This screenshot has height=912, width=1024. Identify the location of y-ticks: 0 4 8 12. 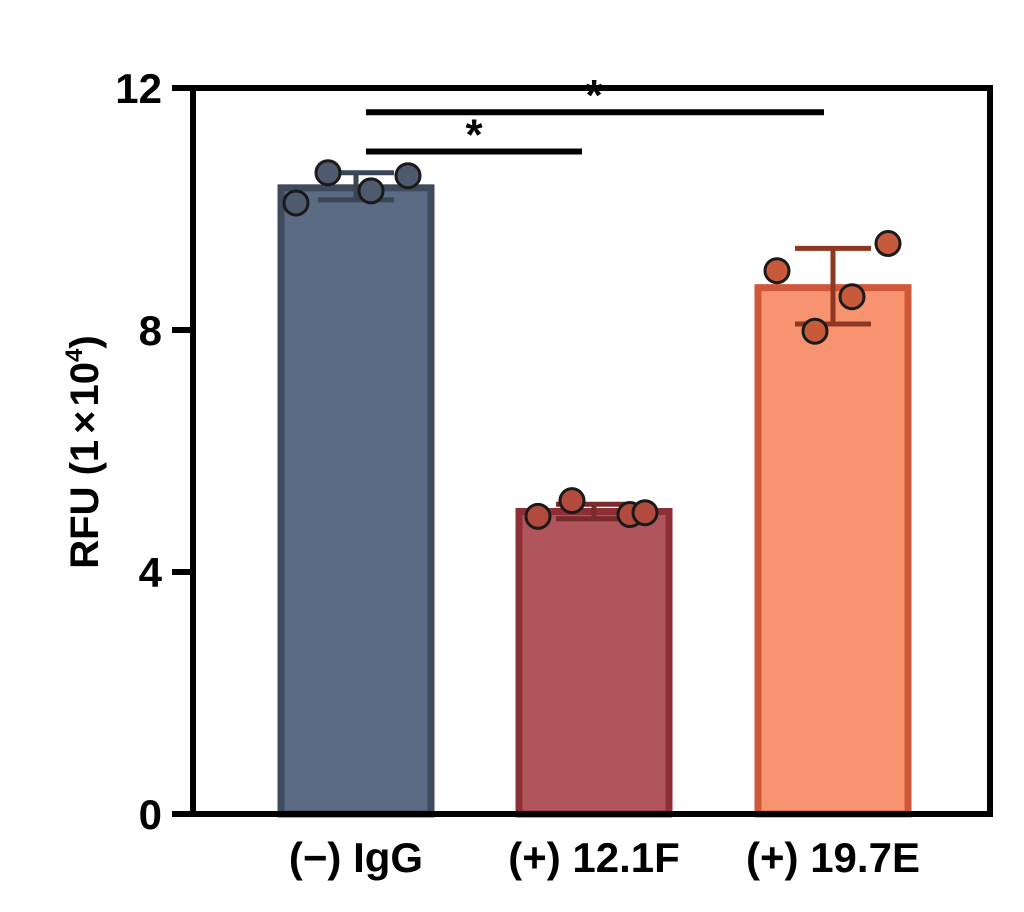
(154, 451).